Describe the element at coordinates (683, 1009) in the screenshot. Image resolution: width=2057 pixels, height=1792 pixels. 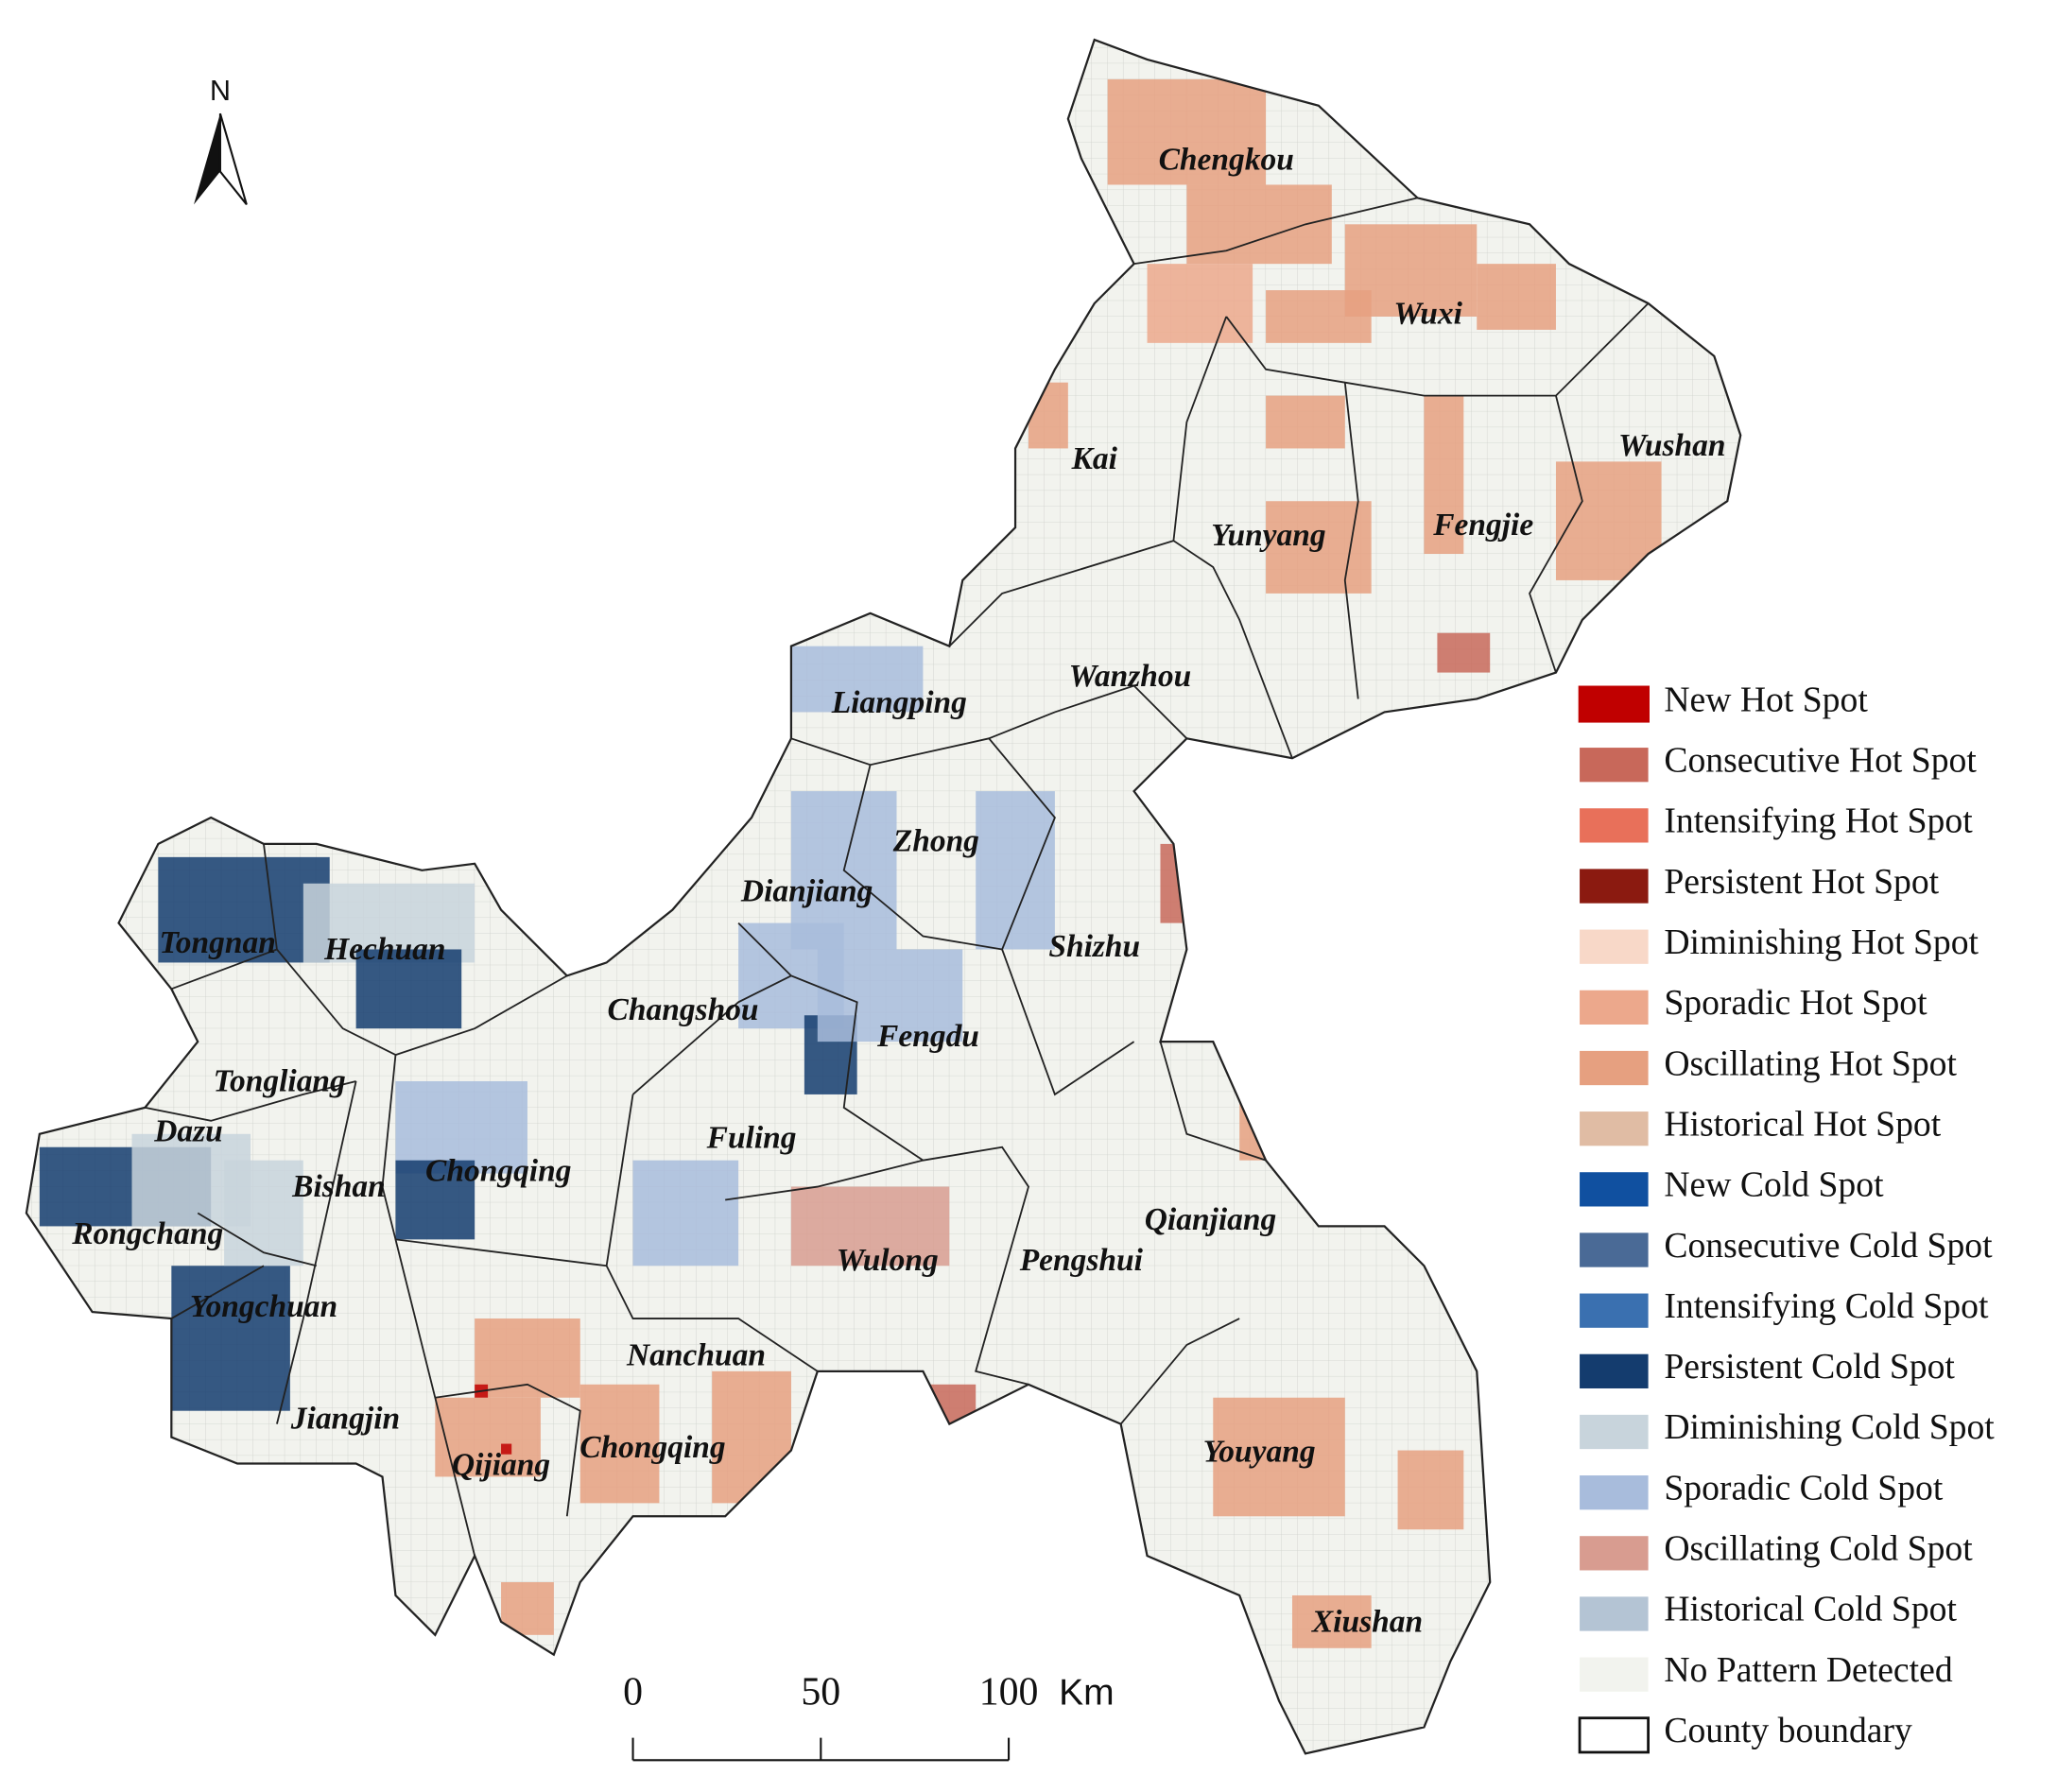
I see `county-label: Changshou` at that location.